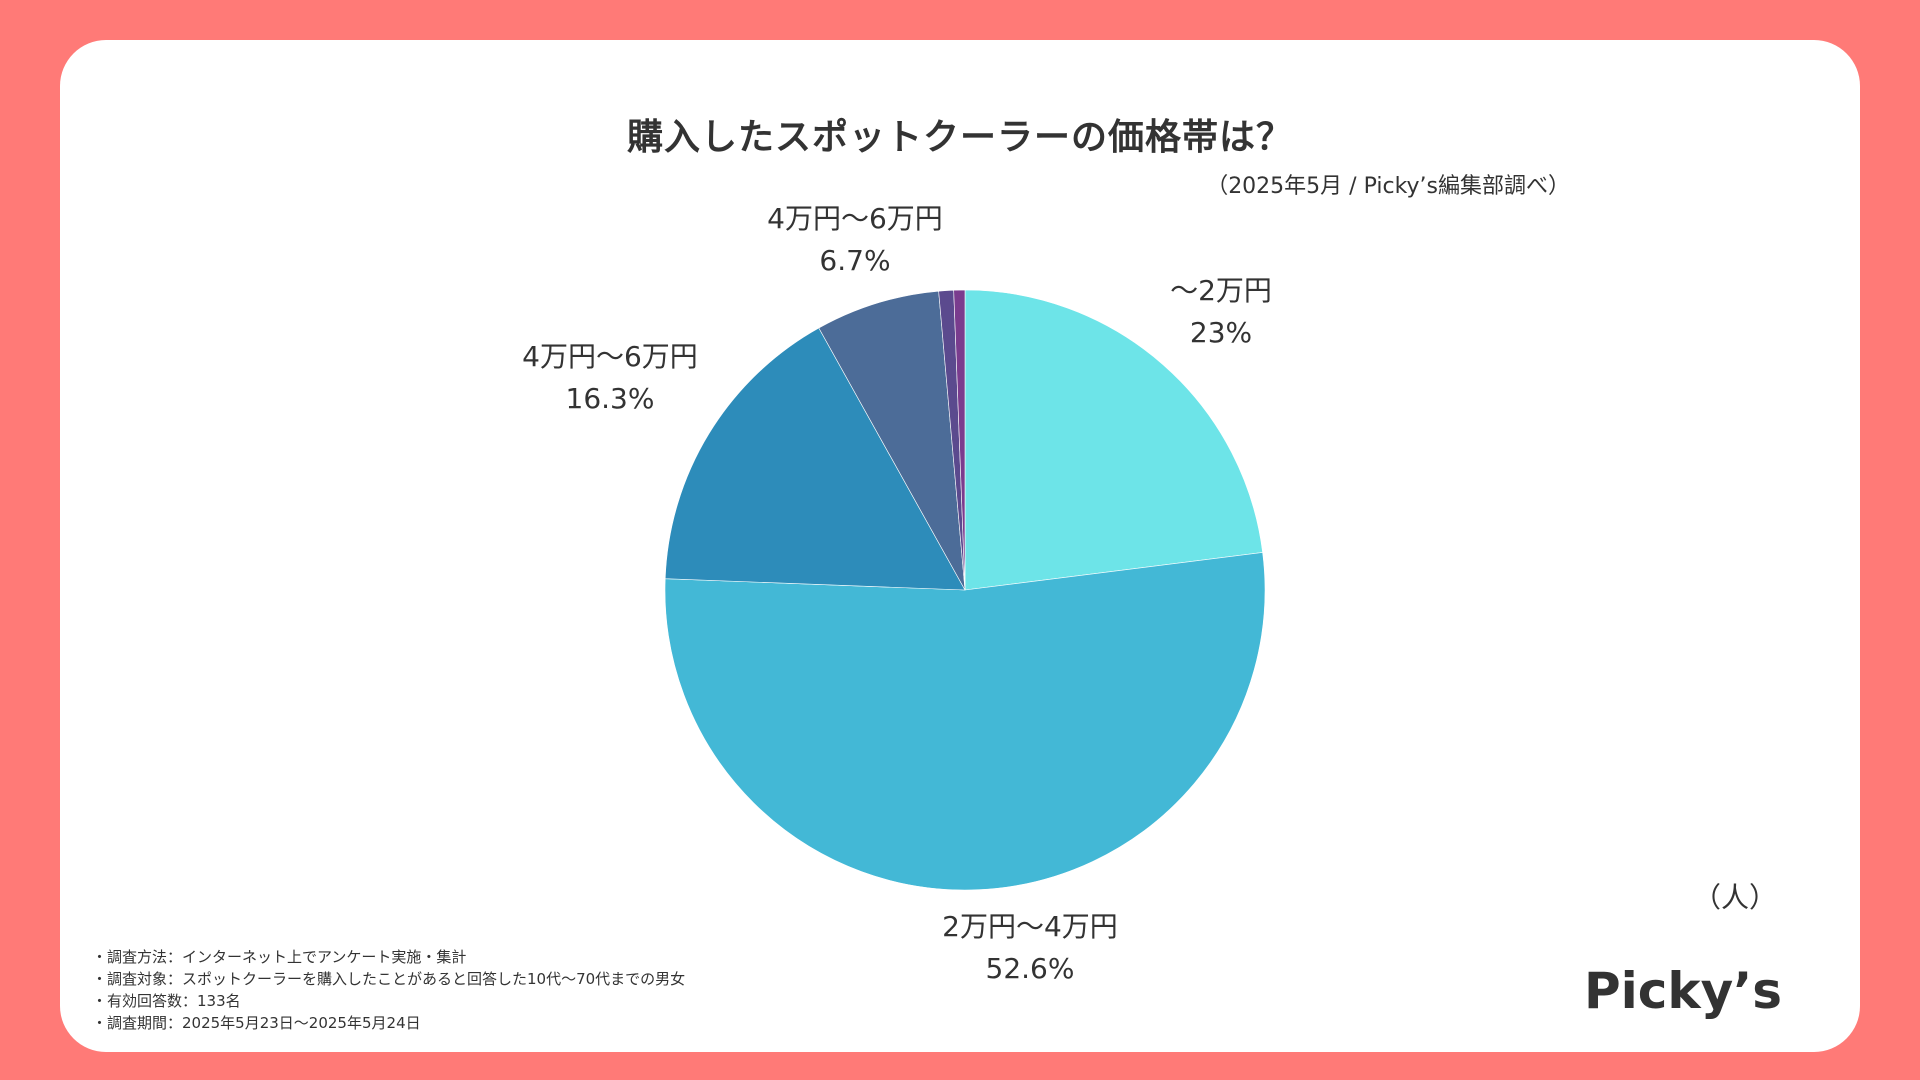  Describe the element at coordinates (1682, 991) in the screenshot. I see `pickys-logo: Picky’s` at that location.